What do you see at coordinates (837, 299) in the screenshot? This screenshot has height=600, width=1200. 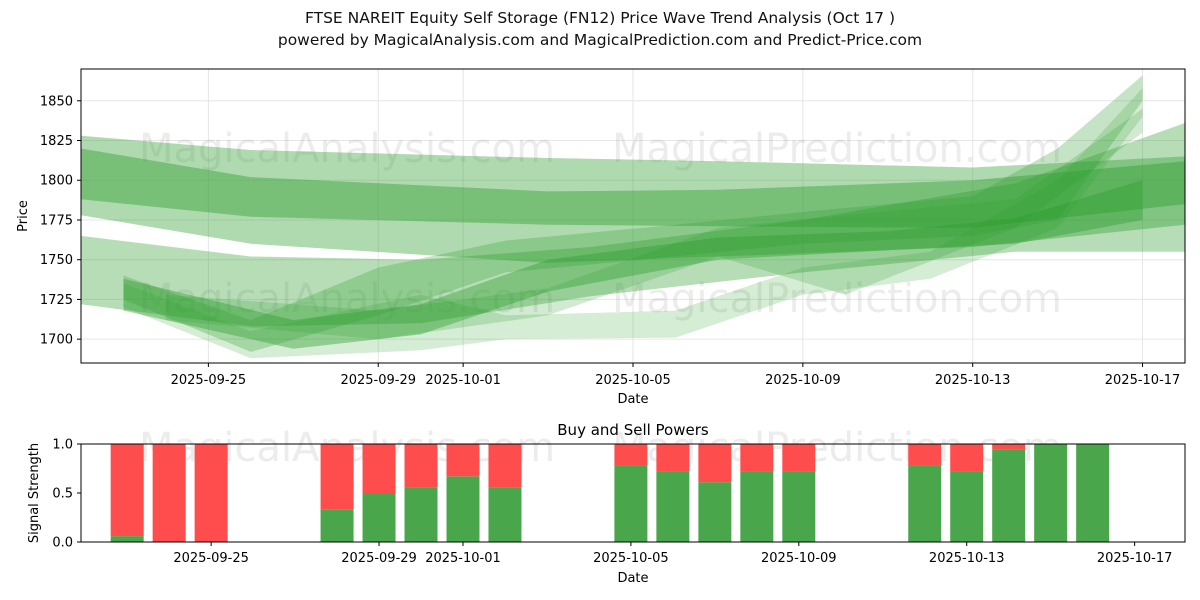 I see `watermark-prediction-mid: MagicalPrediction.com` at bounding box center [837, 299].